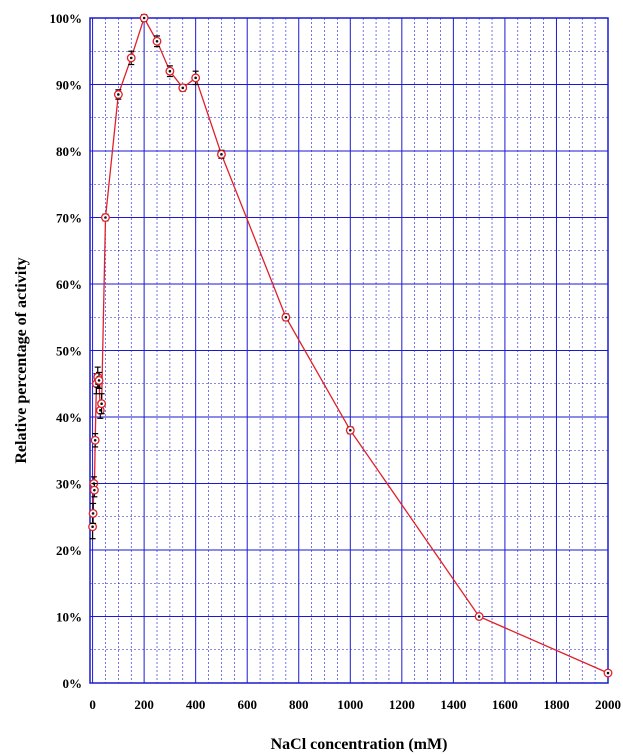  Describe the element at coordinates (66, 18) in the screenshot. I see `y-tick-label: 100%` at that location.